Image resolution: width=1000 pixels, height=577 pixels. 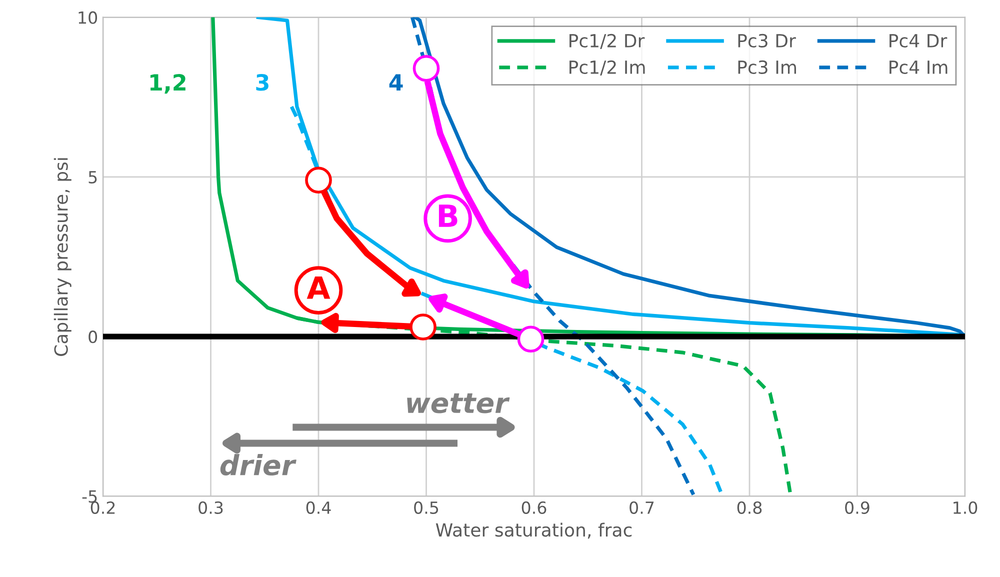 What do you see at coordinates (92, 177) in the screenshot?
I see `y-tick-label: 5` at bounding box center [92, 177].